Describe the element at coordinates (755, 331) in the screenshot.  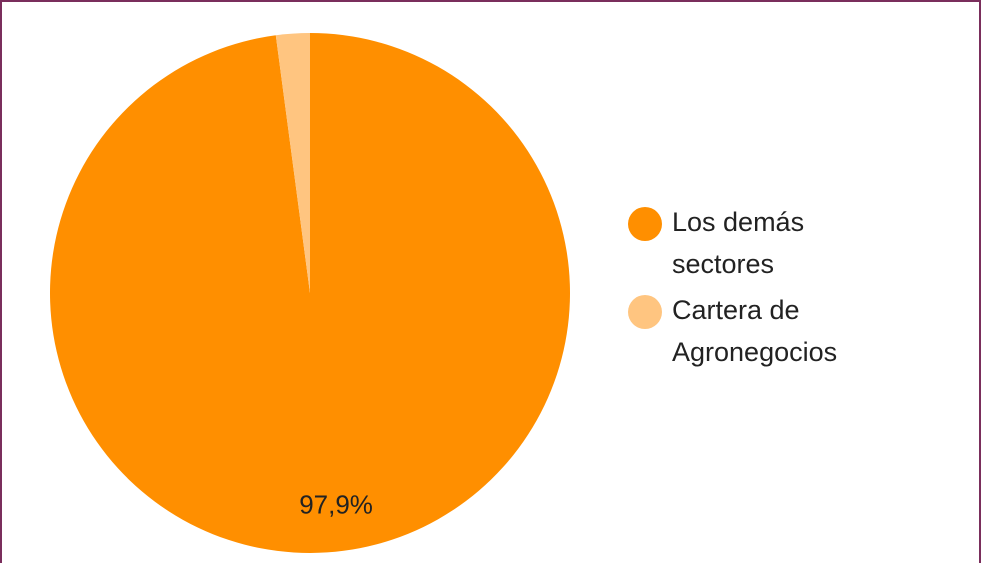
I see `legend-label: Cartera de Agronegocios` at that location.